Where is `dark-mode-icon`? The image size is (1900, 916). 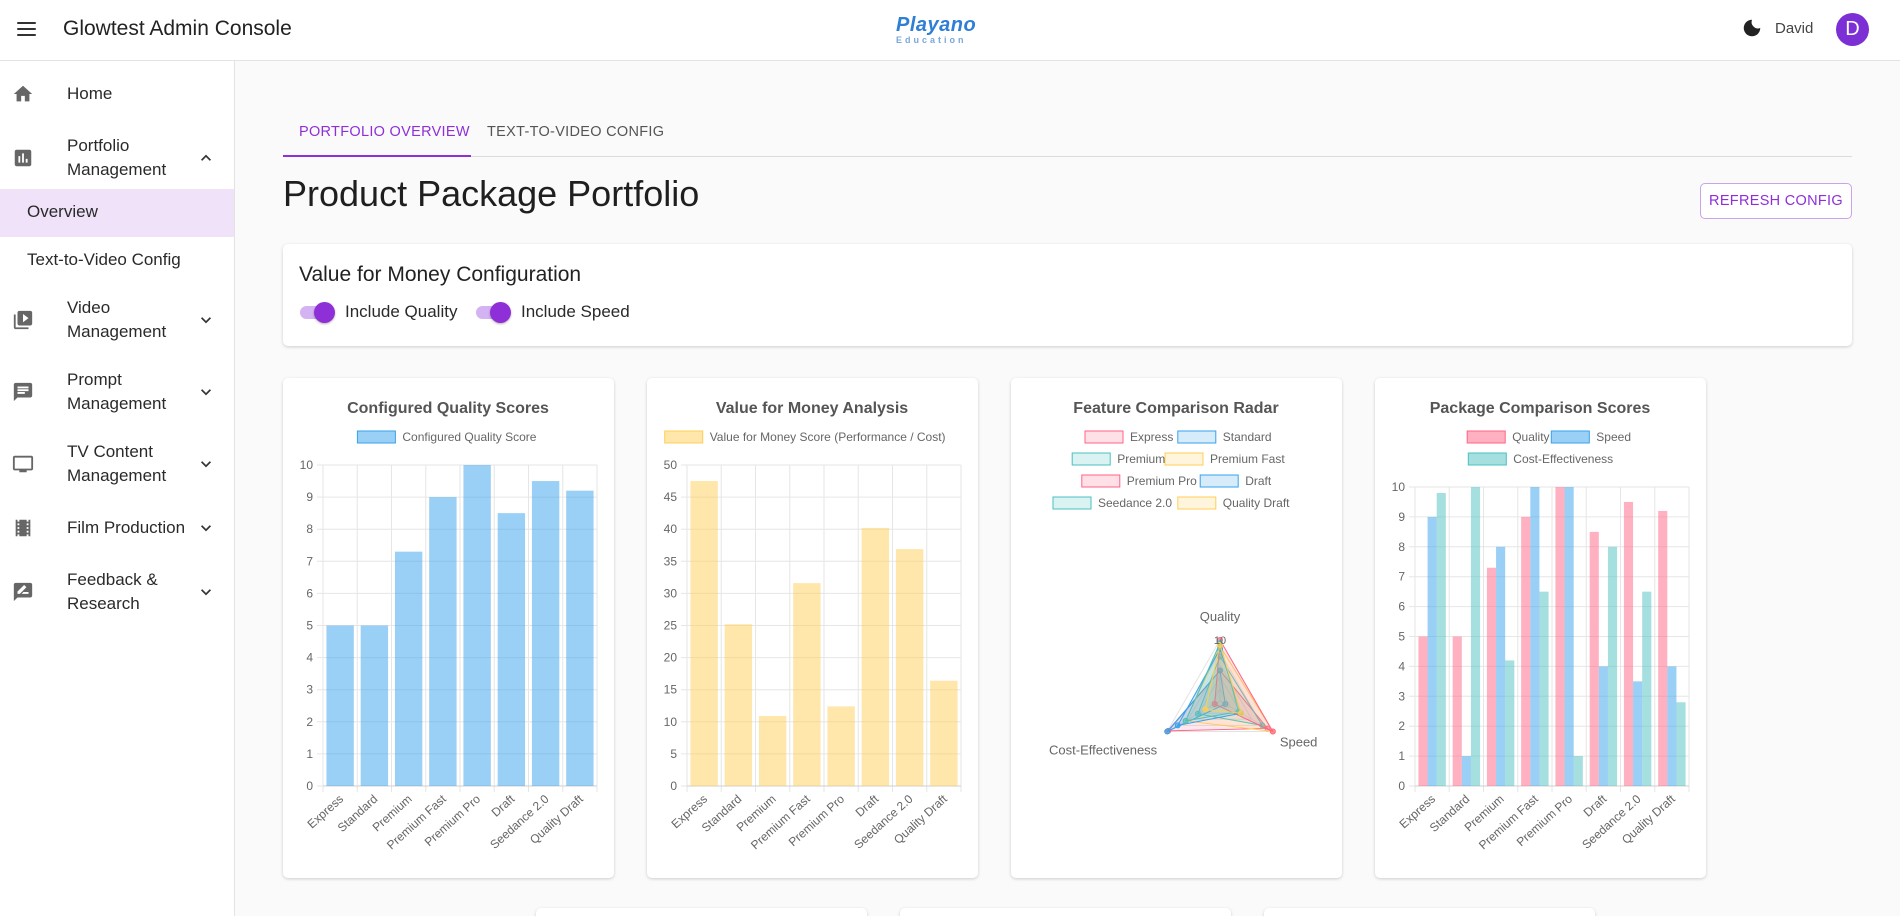
dark-mode-icon is located at coordinates (1752, 28).